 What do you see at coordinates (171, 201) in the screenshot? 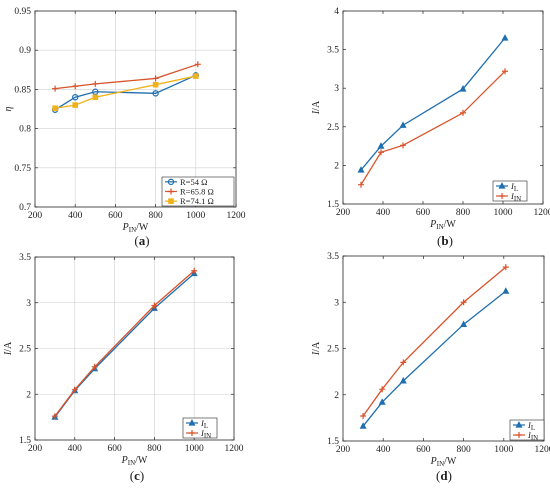
I see `legend-marker` at bounding box center [171, 201].